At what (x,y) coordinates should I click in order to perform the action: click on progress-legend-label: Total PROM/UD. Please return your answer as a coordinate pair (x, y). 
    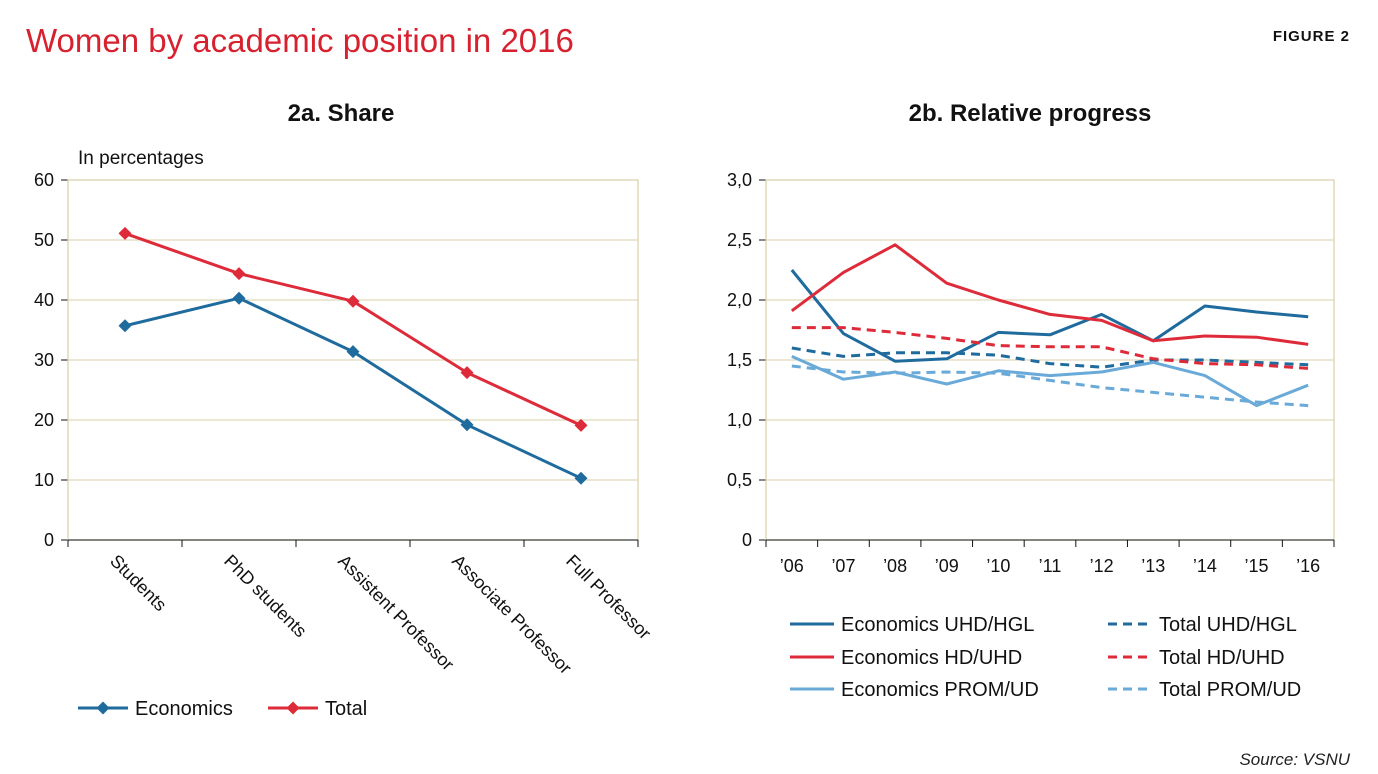
    Looking at the image, I should click on (1230, 690).